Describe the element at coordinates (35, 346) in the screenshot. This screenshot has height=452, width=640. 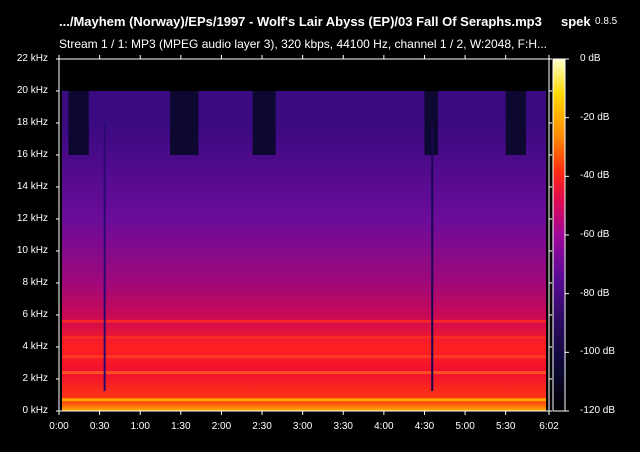
I see `y-tick-label: 4 kHz` at that location.